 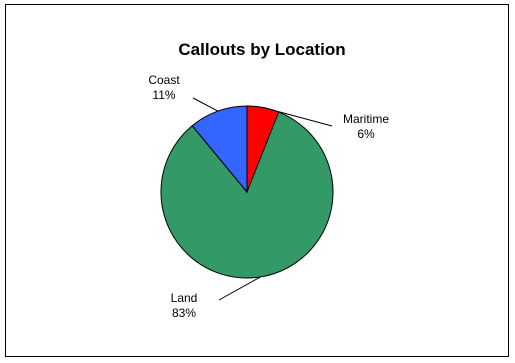 What do you see at coordinates (205, 104) in the screenshot?
I see `leader-line-coast` at bounding box center [205, 104].